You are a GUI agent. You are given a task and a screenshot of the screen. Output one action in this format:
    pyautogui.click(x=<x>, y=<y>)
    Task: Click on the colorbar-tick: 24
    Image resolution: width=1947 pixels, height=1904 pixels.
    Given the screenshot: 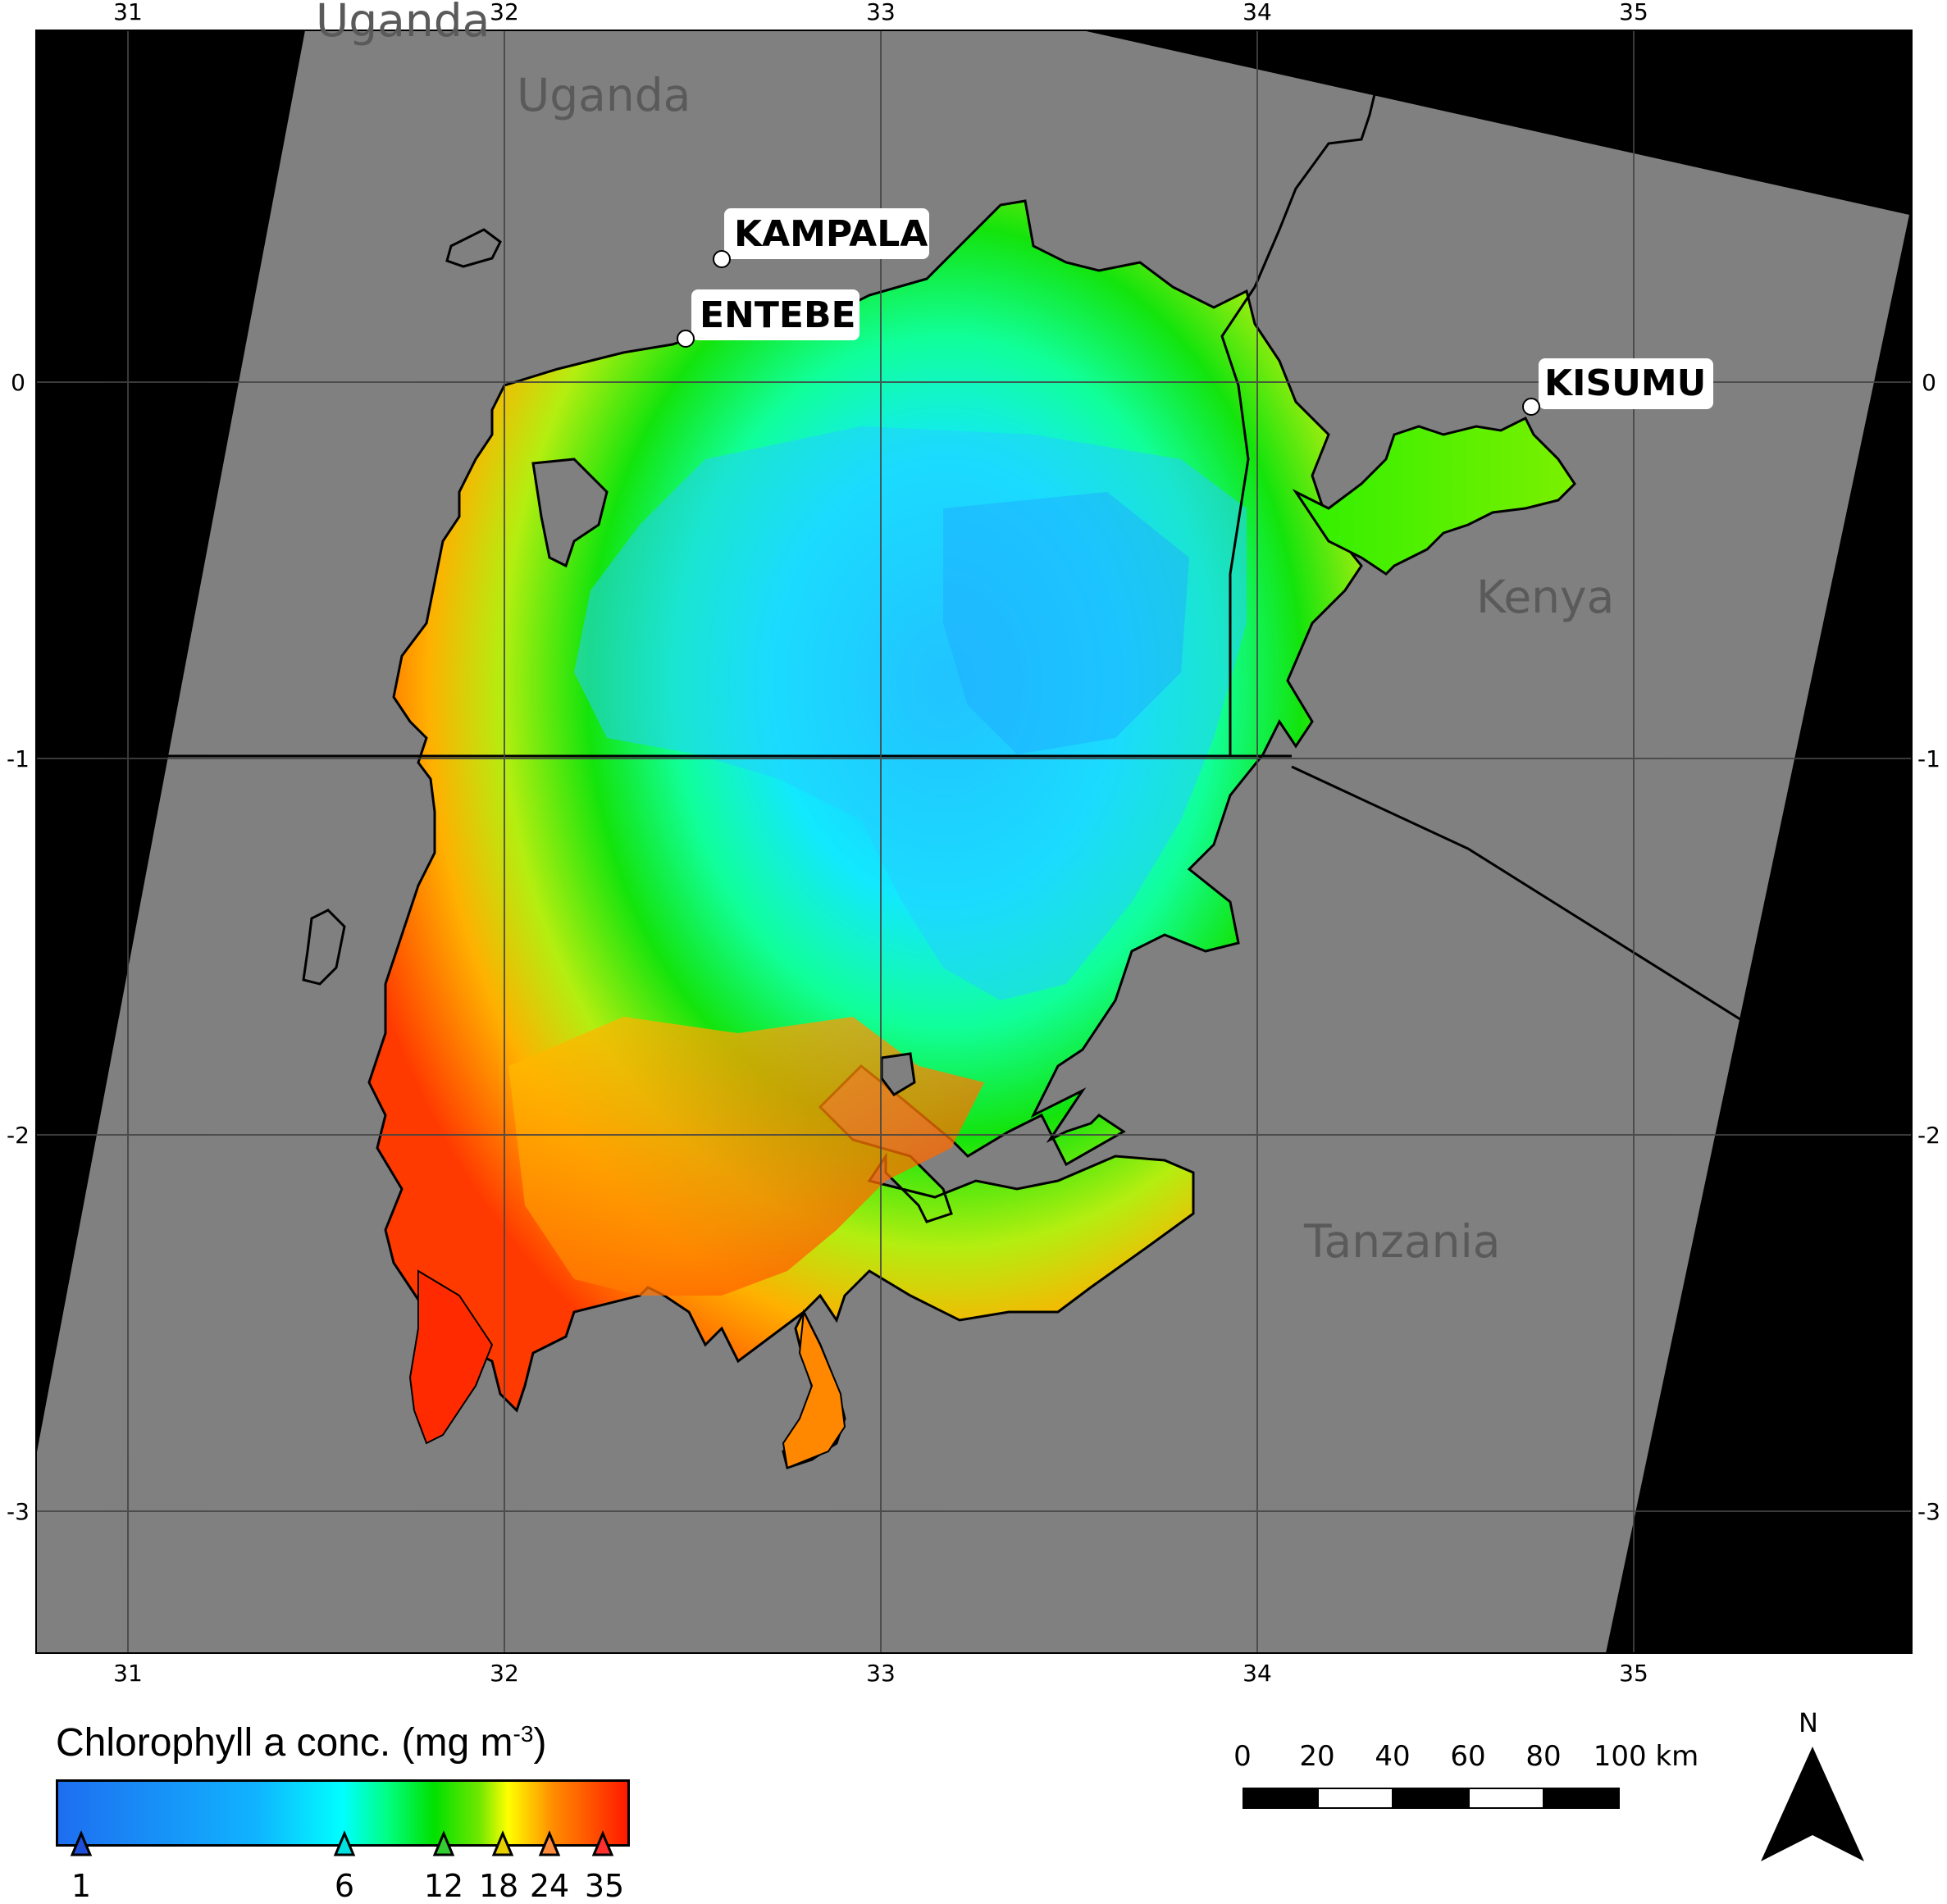 What is the action you would take?
    pyautogui.click(x=549, y=1886)
    